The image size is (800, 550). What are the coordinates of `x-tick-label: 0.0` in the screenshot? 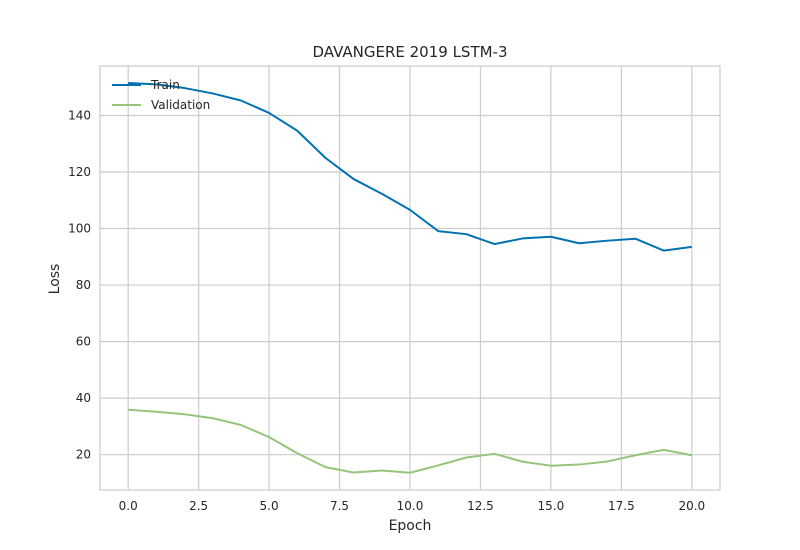 It's located at (128, 506).